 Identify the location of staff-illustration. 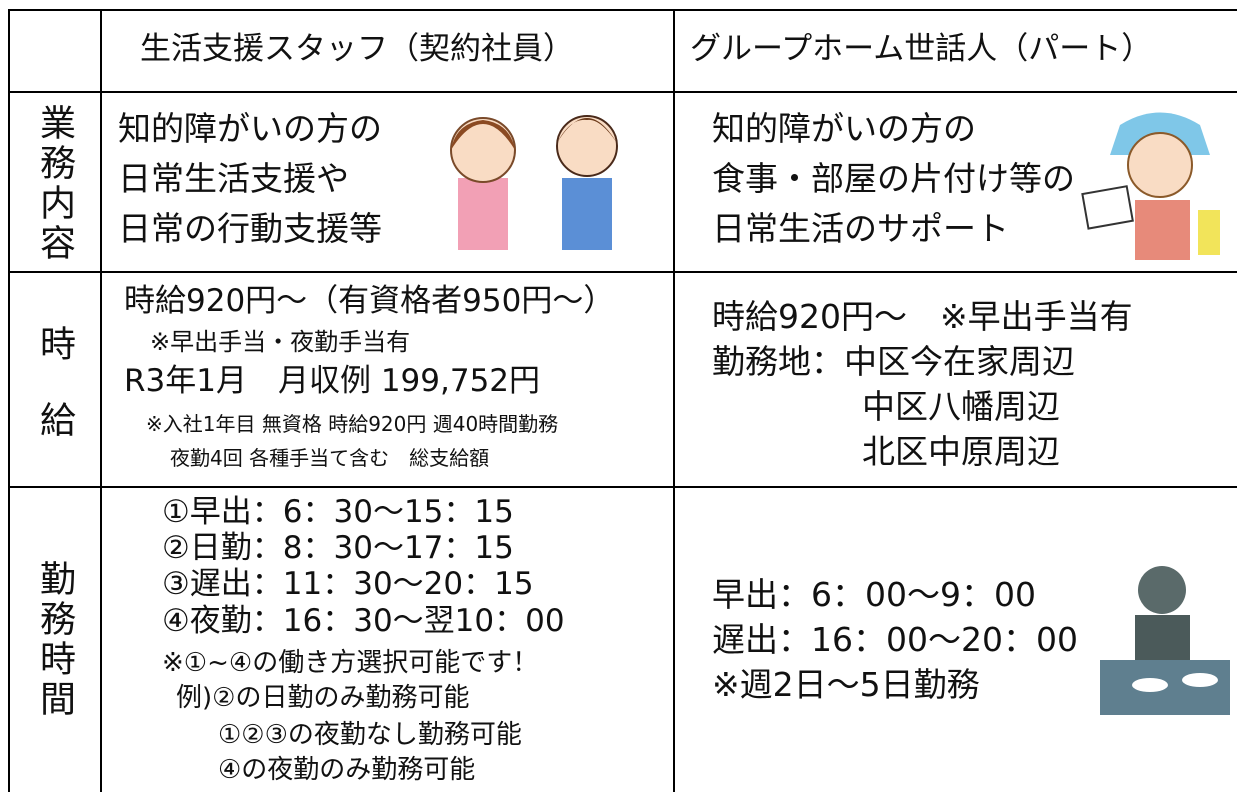
(534, 182).